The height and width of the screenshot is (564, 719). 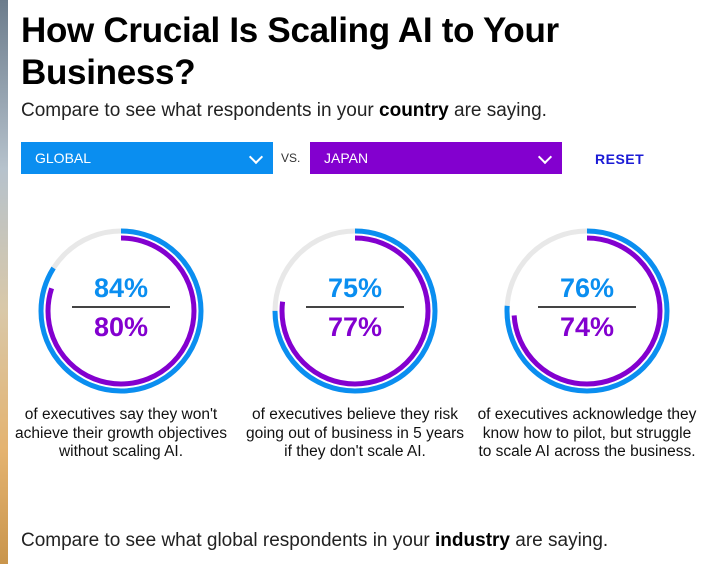 I want to click on country-percent: 80%, so click(x=121, y=327).